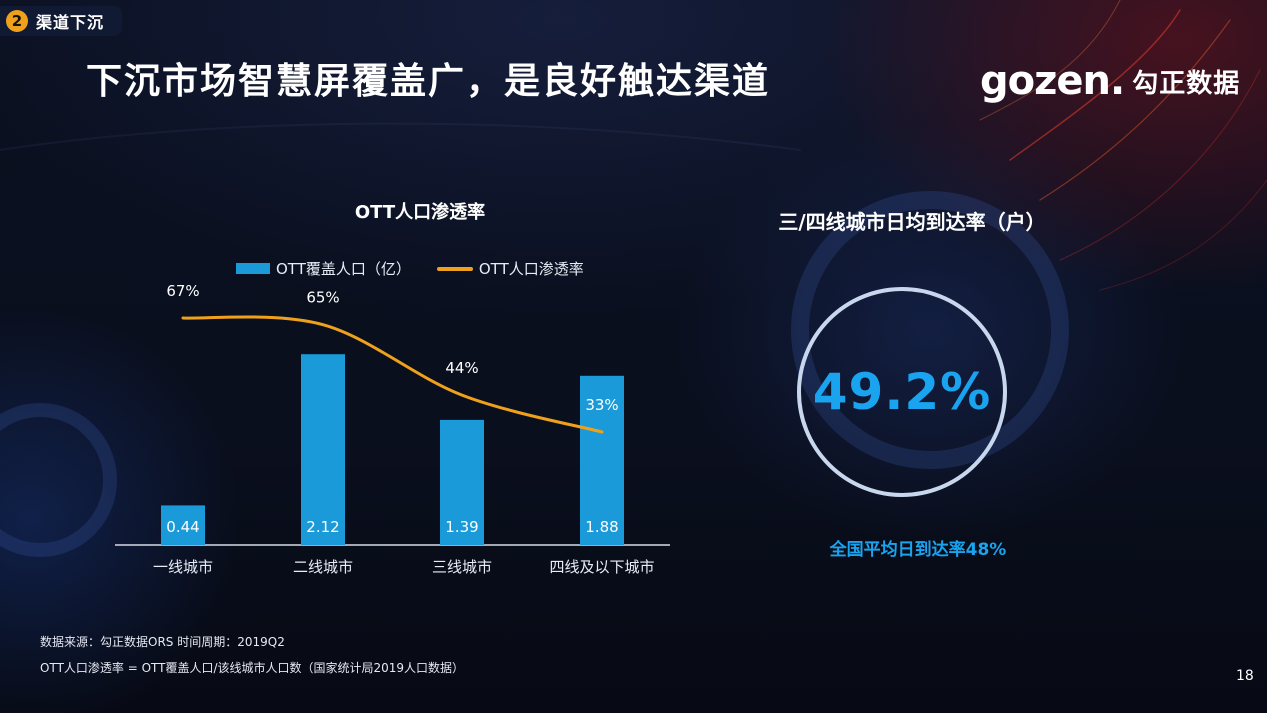  I want to click on logo: gozen. 勾正数据, so click(1110, 81).